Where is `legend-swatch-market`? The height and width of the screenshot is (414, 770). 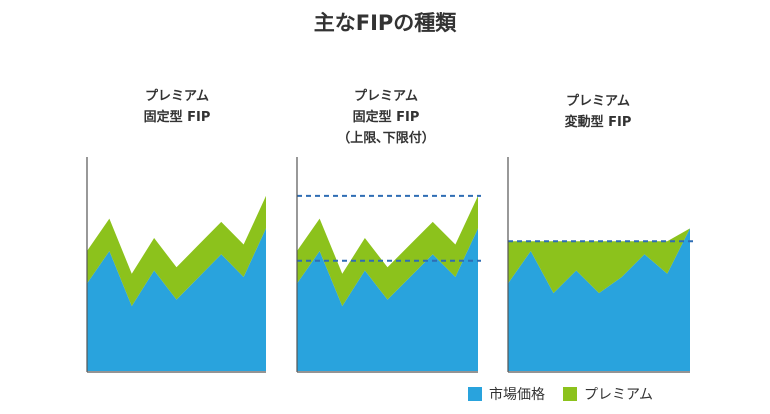
legend-swatch-market is located at coordinates (475, 394).